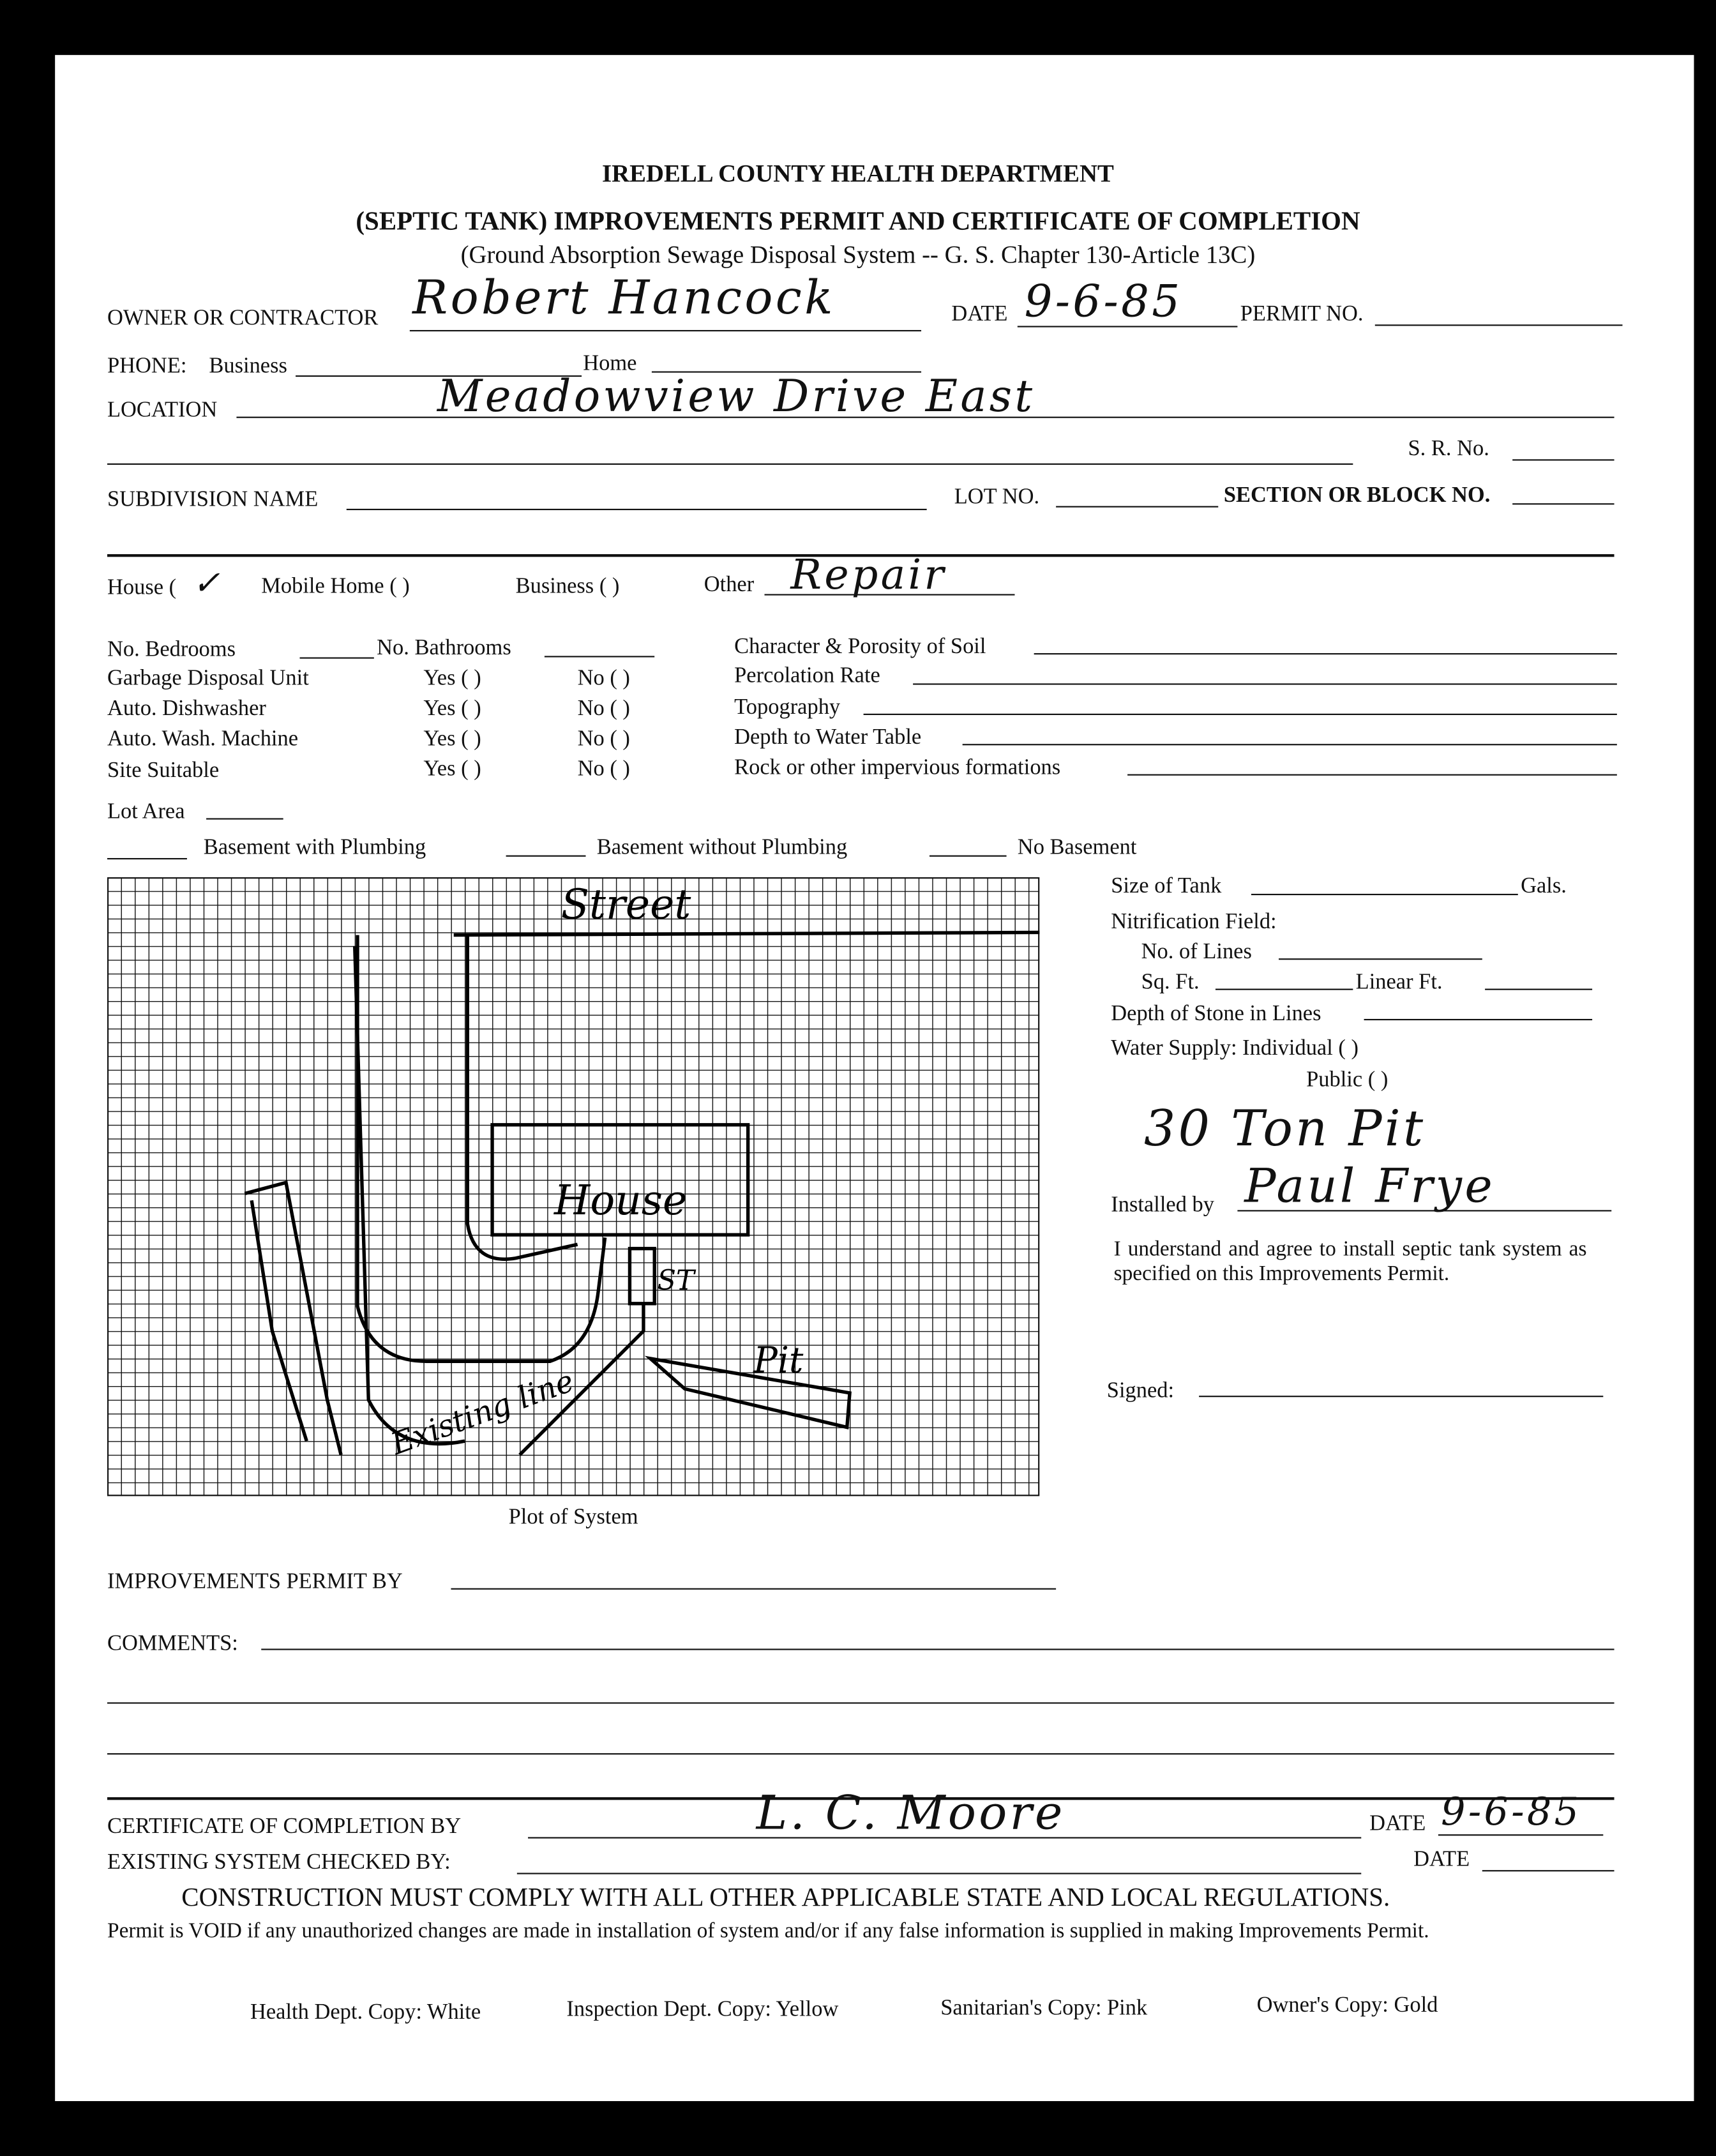 This screenshot has height=2156, width=1716. What do you see at coordinates (186, 709) in the screenshot?
I see `dishwasher-label: Auto. Dishwasher` at bounding box center [186, 709].